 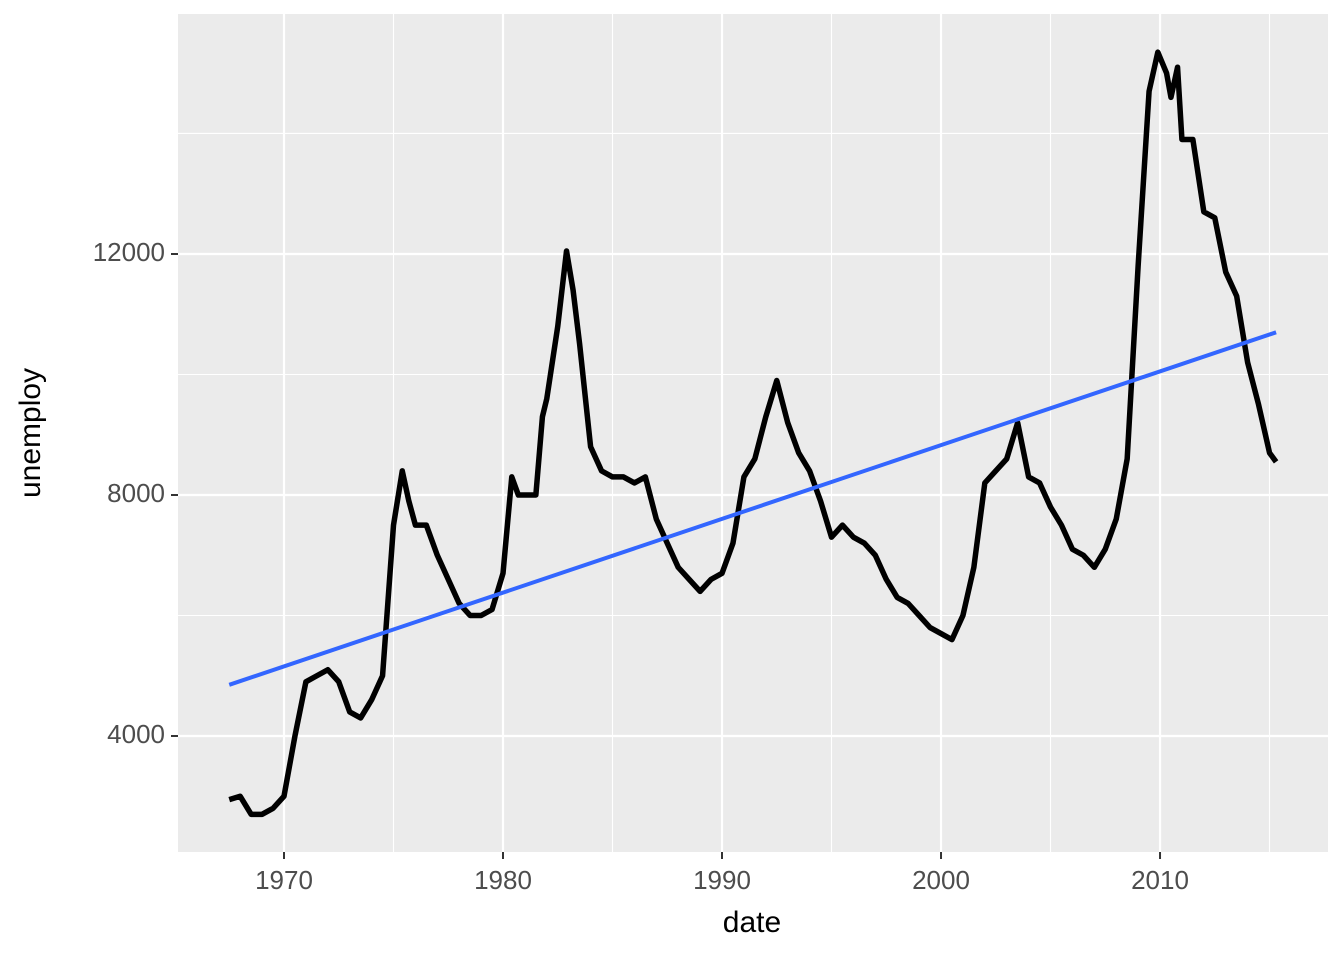 I want to click on y-axis-title: unemploy, so click(x=30, y=433).